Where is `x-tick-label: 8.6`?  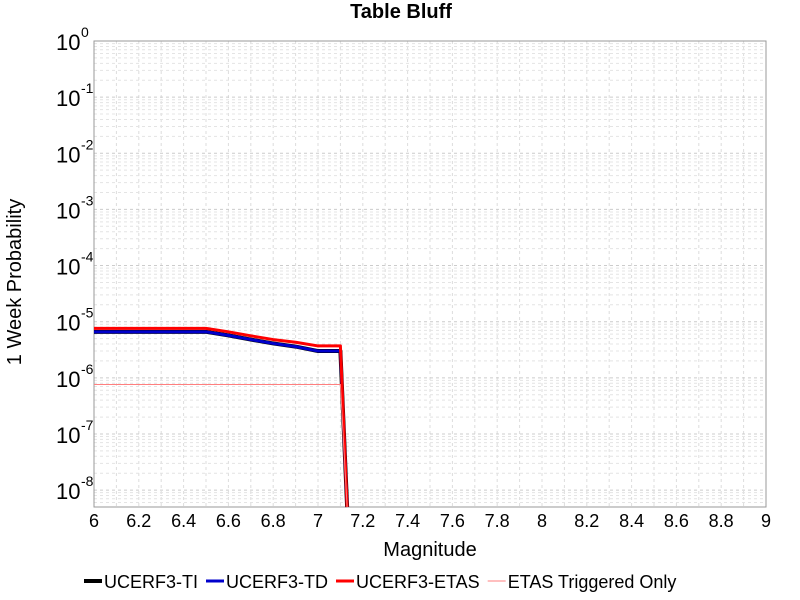
x-tick-label: 8.6 is located at coordinates (676, 521).